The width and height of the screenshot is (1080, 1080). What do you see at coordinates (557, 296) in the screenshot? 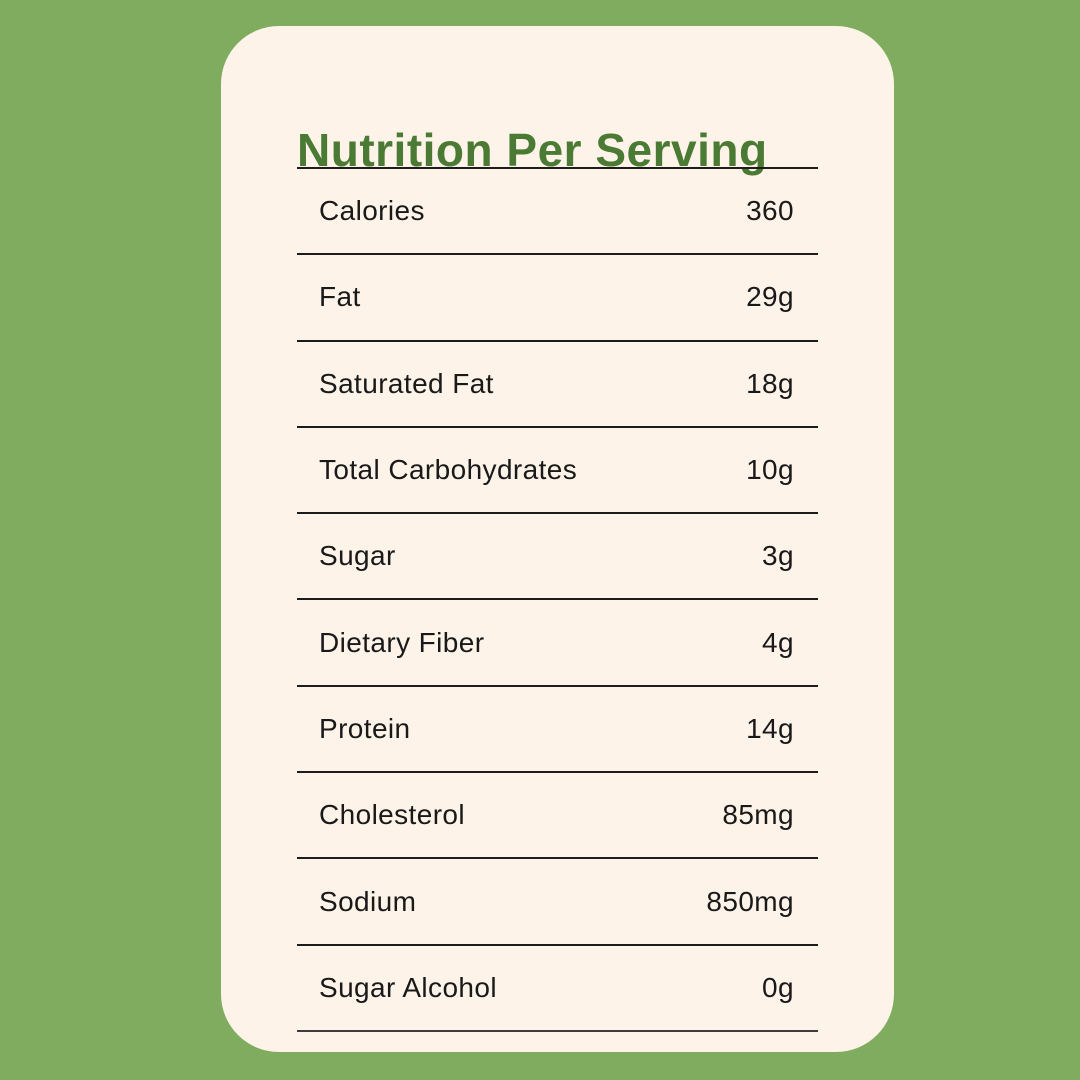
I see `table-row: Fat 29g` at bounding box center [557, 296].